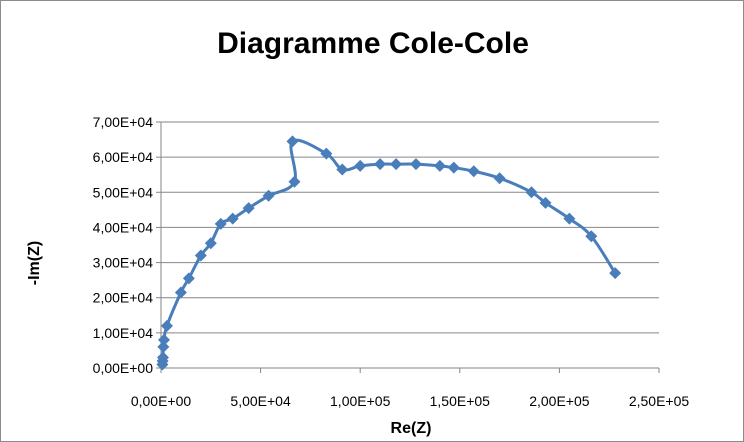 This screenshot has height=442, width=744. I want to click on y-tick-label: 1,00E+04, so click(123, 333).